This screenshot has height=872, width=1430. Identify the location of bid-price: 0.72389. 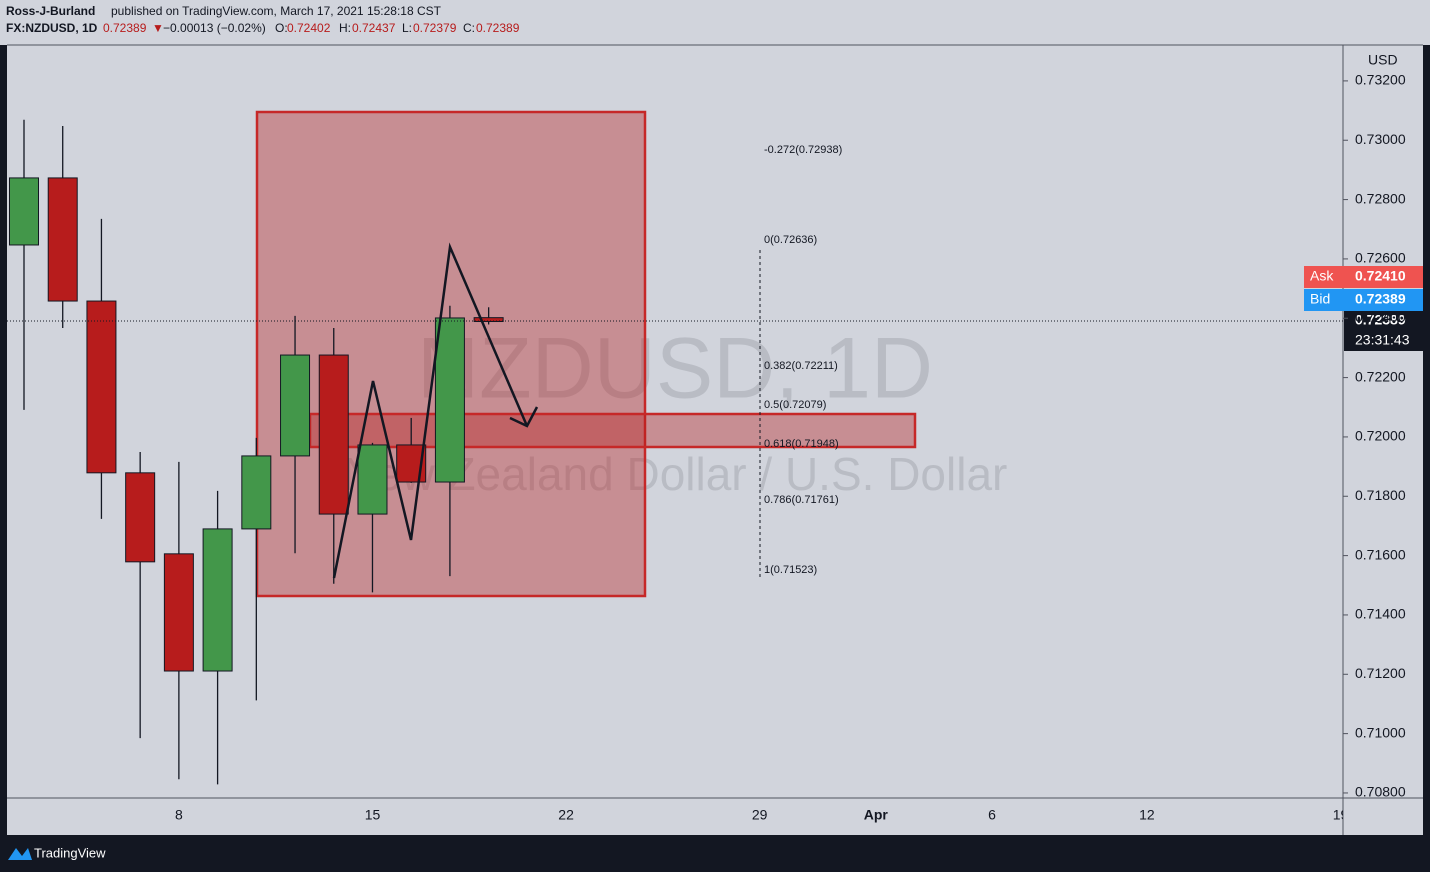
(1380, 299).